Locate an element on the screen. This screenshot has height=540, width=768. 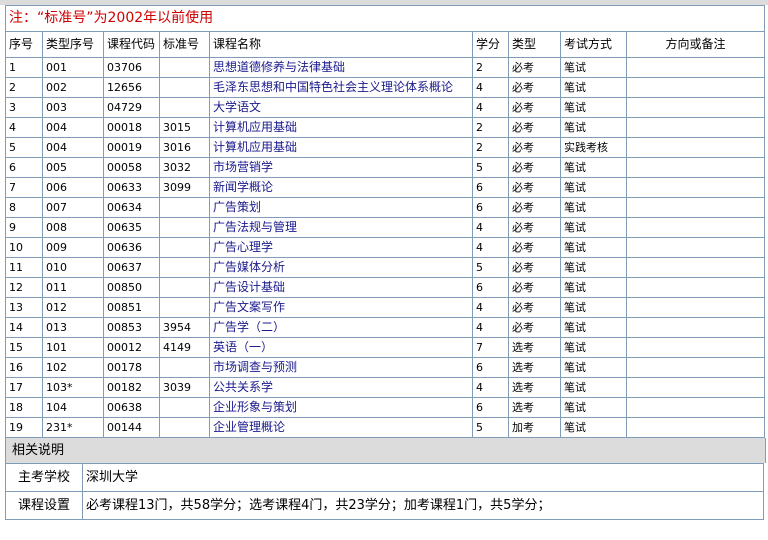
table-cell: 3039 is located at coordinates (184, 387).